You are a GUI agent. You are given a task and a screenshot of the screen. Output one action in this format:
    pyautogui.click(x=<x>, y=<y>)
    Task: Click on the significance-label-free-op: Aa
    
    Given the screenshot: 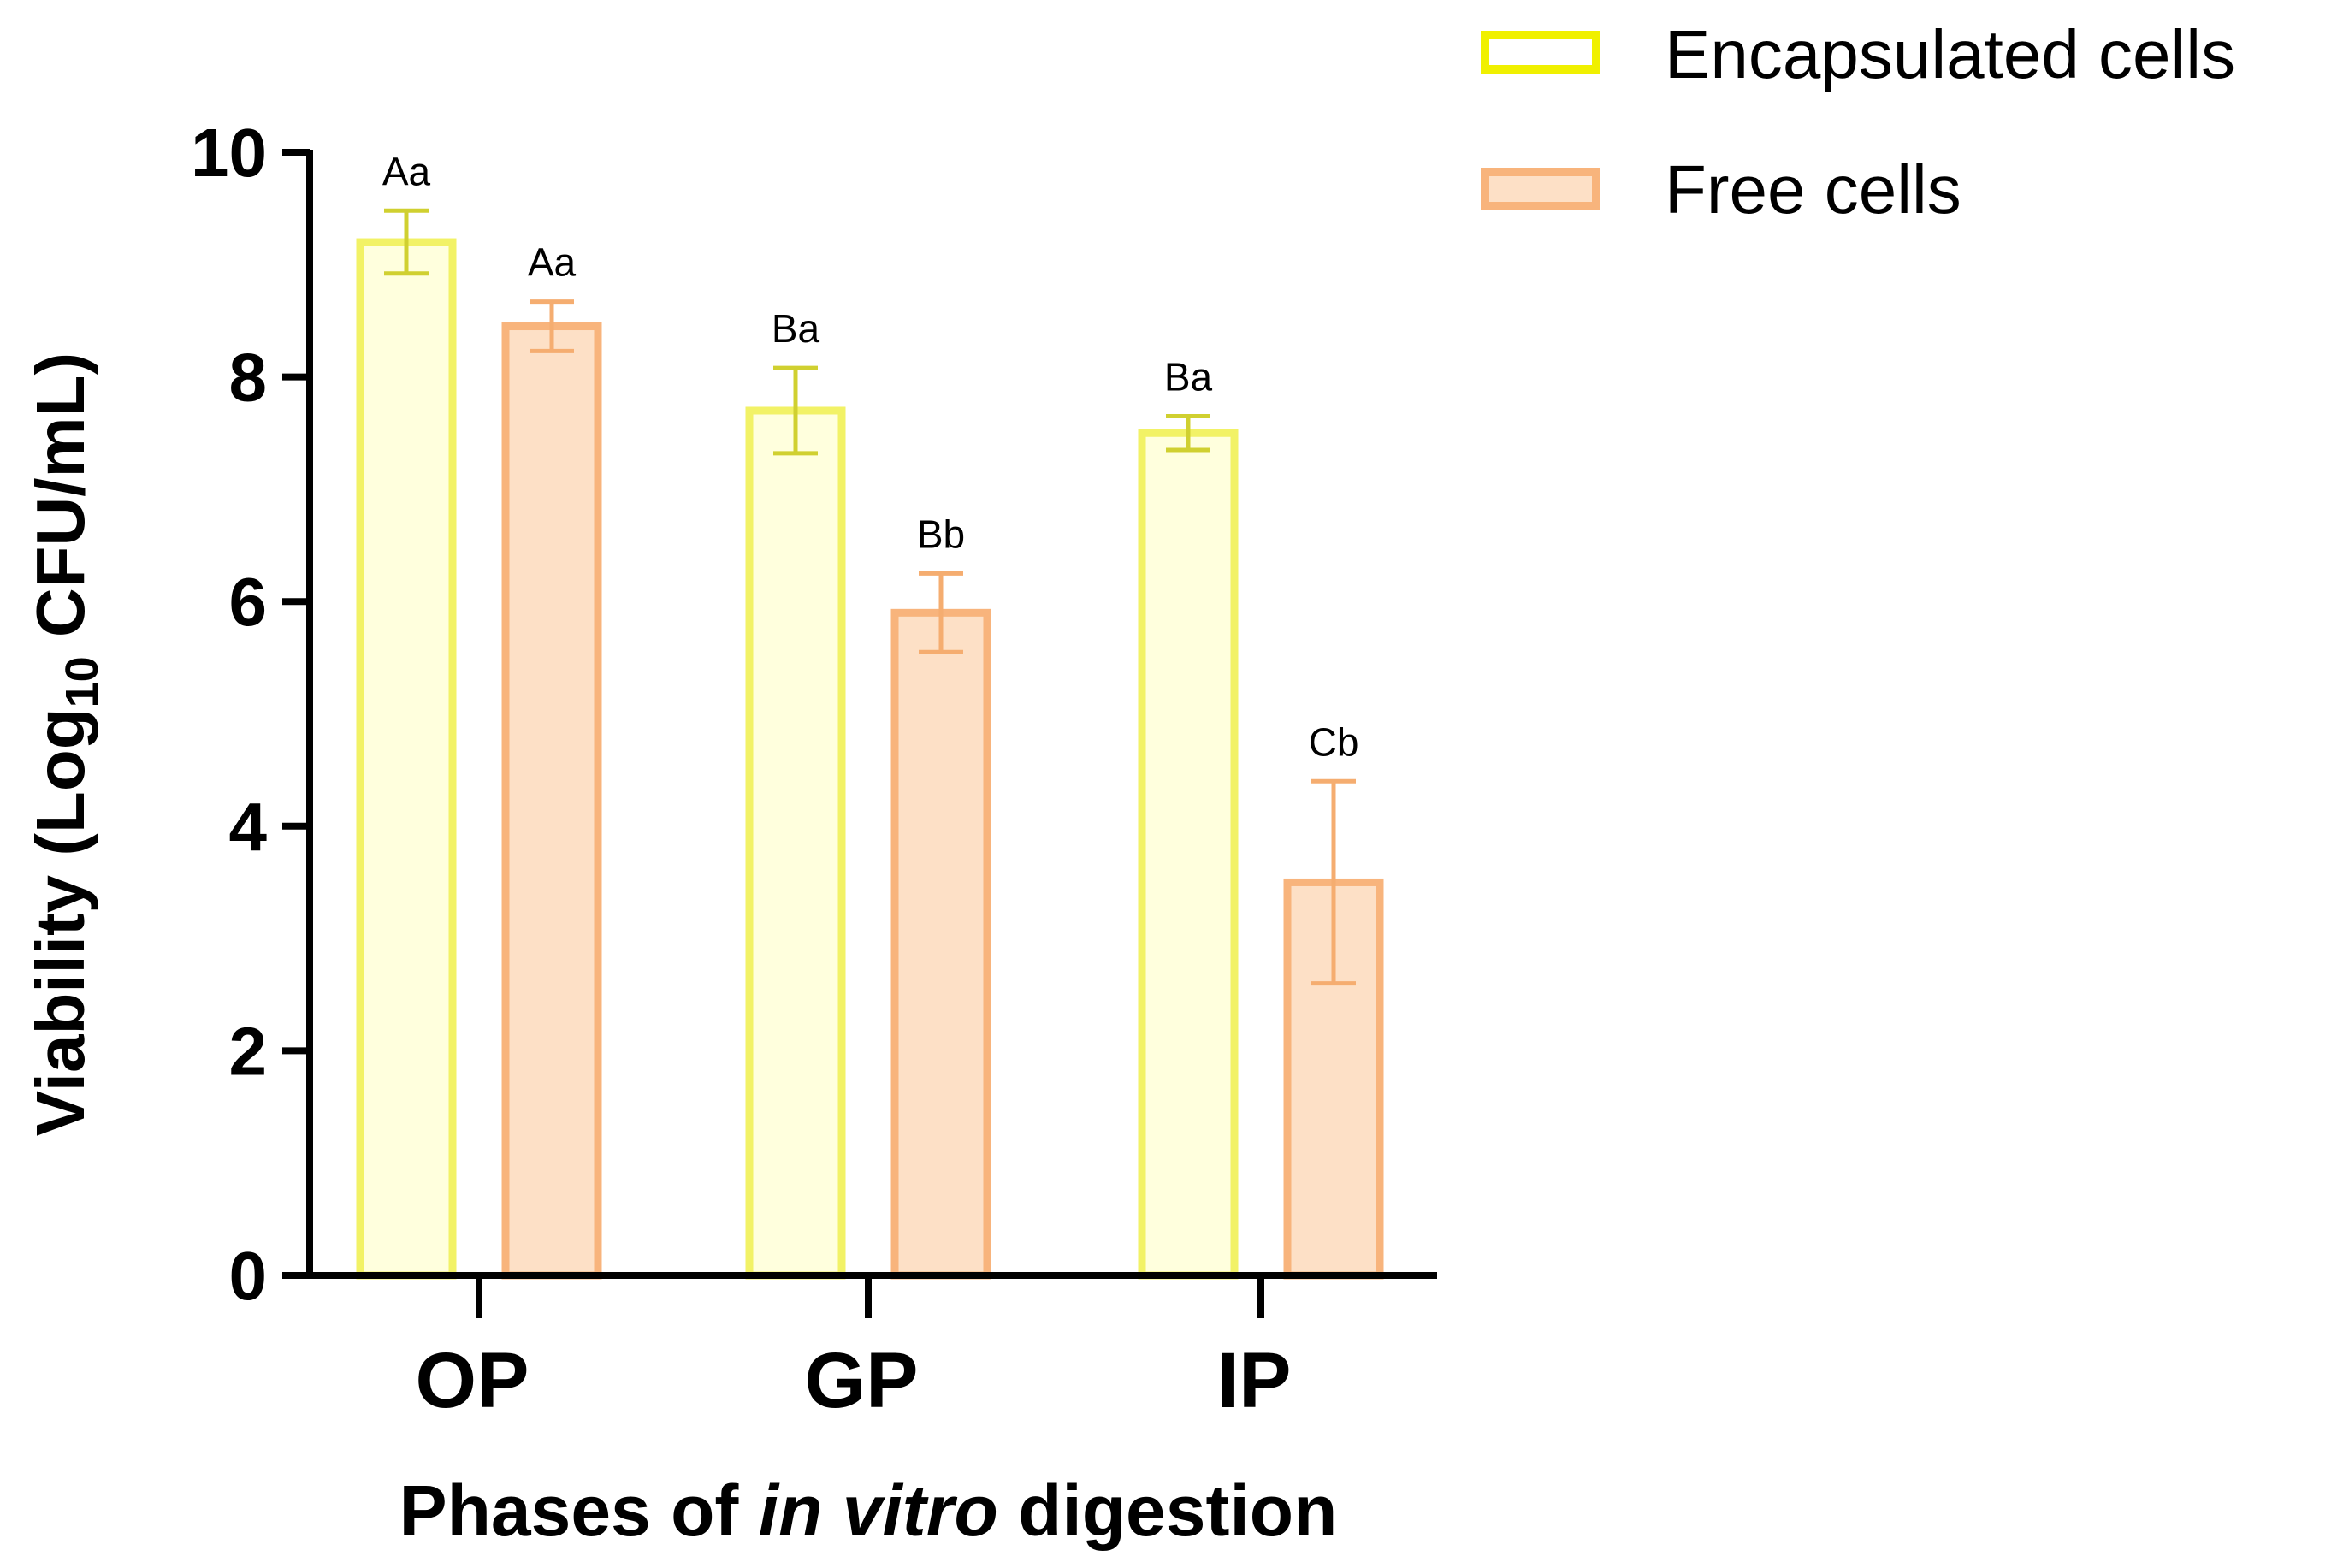 What is the action you would take?
    pyautogui.click(x=552, y=262)
    